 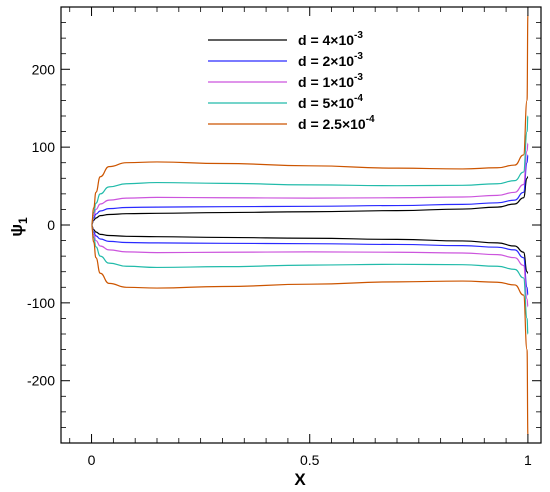 I want to click on legend-item-3: d = 1×10-3, so click(x=285, y=81).